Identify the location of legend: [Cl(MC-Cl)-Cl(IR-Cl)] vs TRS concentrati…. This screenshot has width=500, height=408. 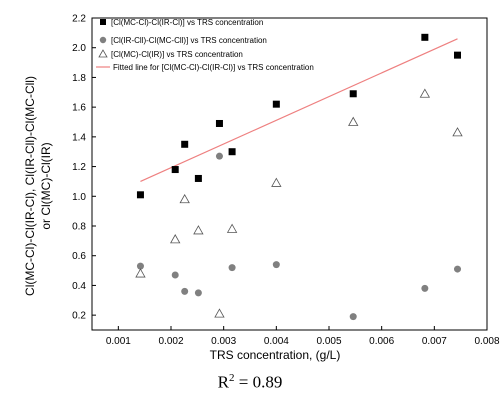
(205, 45).